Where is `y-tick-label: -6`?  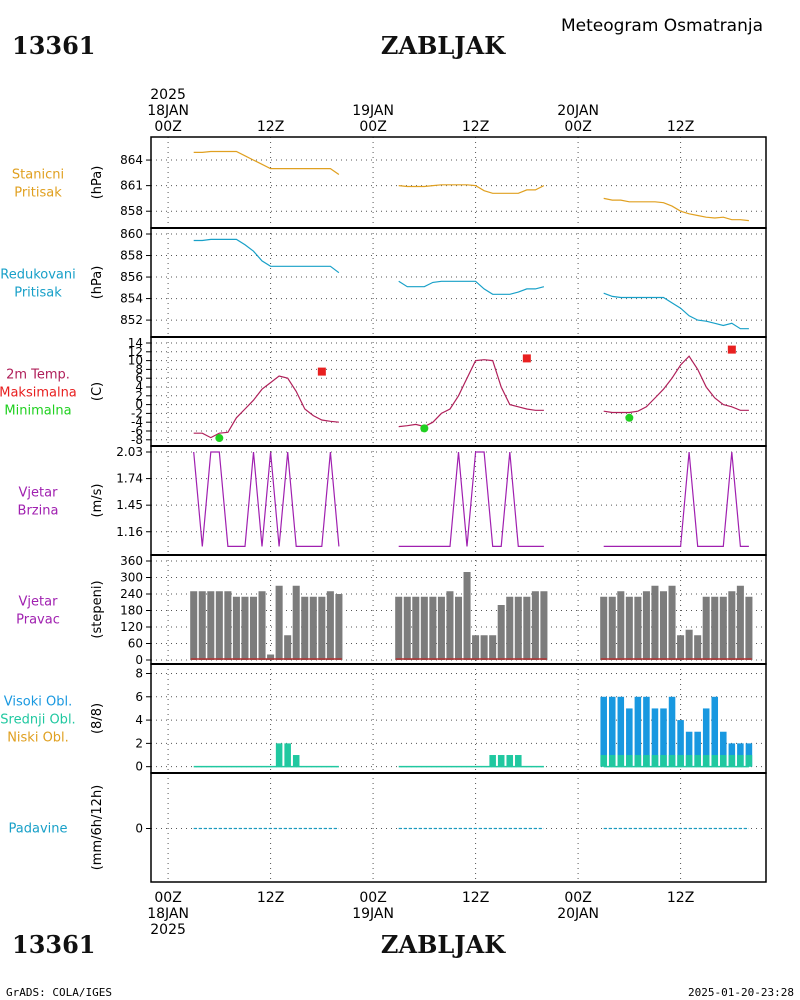 y-tick-label: -6 is located at coordinates (137, 431).